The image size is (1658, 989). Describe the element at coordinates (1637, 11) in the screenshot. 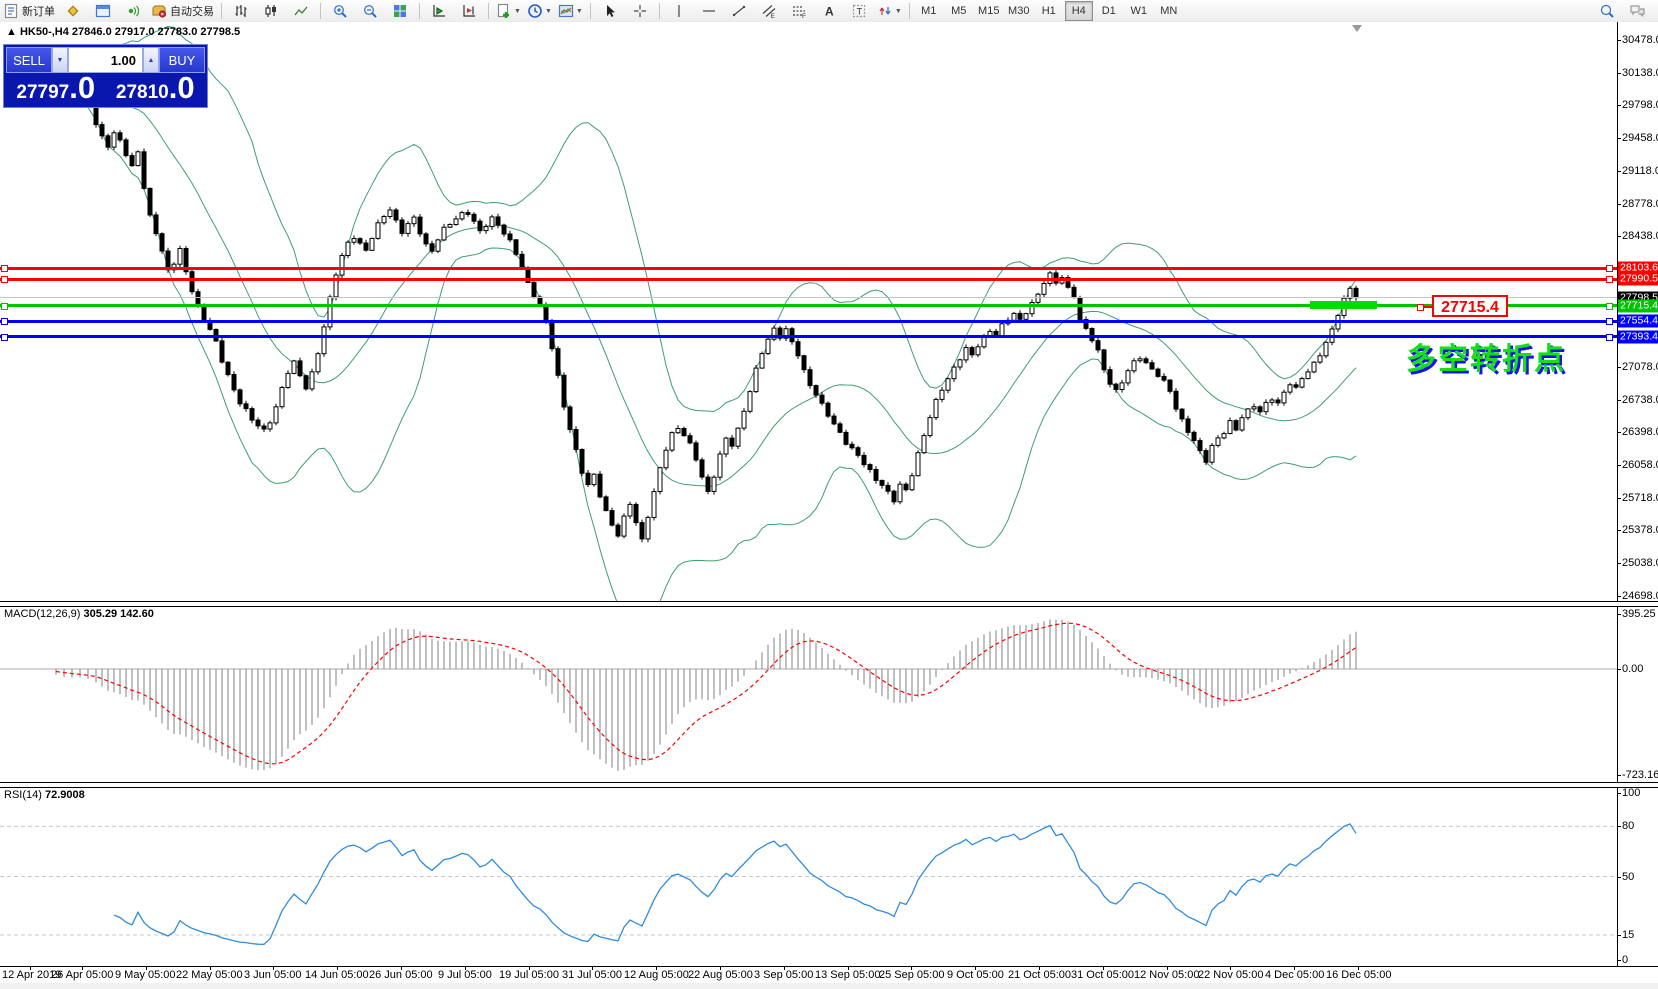

I see `chat-button` at that location.